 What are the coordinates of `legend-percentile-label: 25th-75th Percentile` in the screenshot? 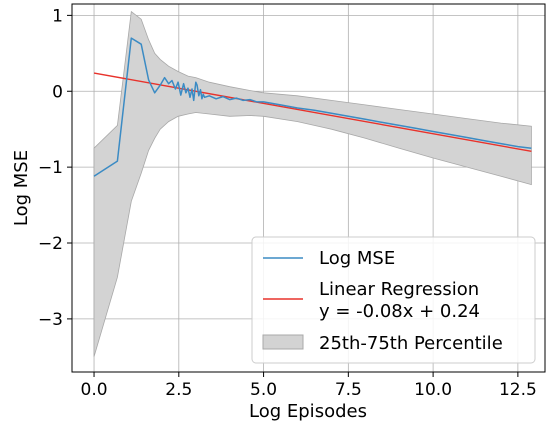 It's located at (411, 343).